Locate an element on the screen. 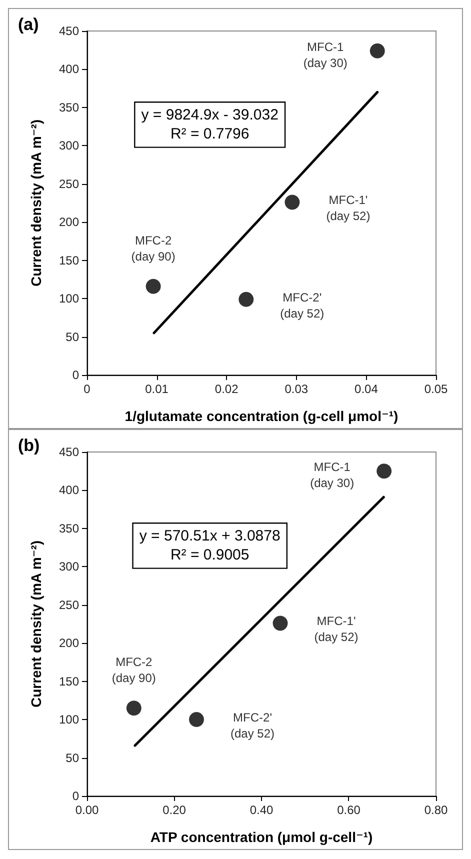 The image size is (471, 859). x-axis-title: 1/glutamate concentration (g-cell μmol⁻¹) is located at coordinates (261, 416).